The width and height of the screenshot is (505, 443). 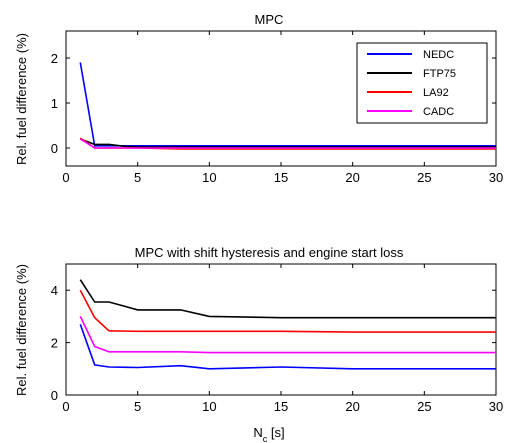 I want to click on legend-label: LA92, so click(x=436, y=93).